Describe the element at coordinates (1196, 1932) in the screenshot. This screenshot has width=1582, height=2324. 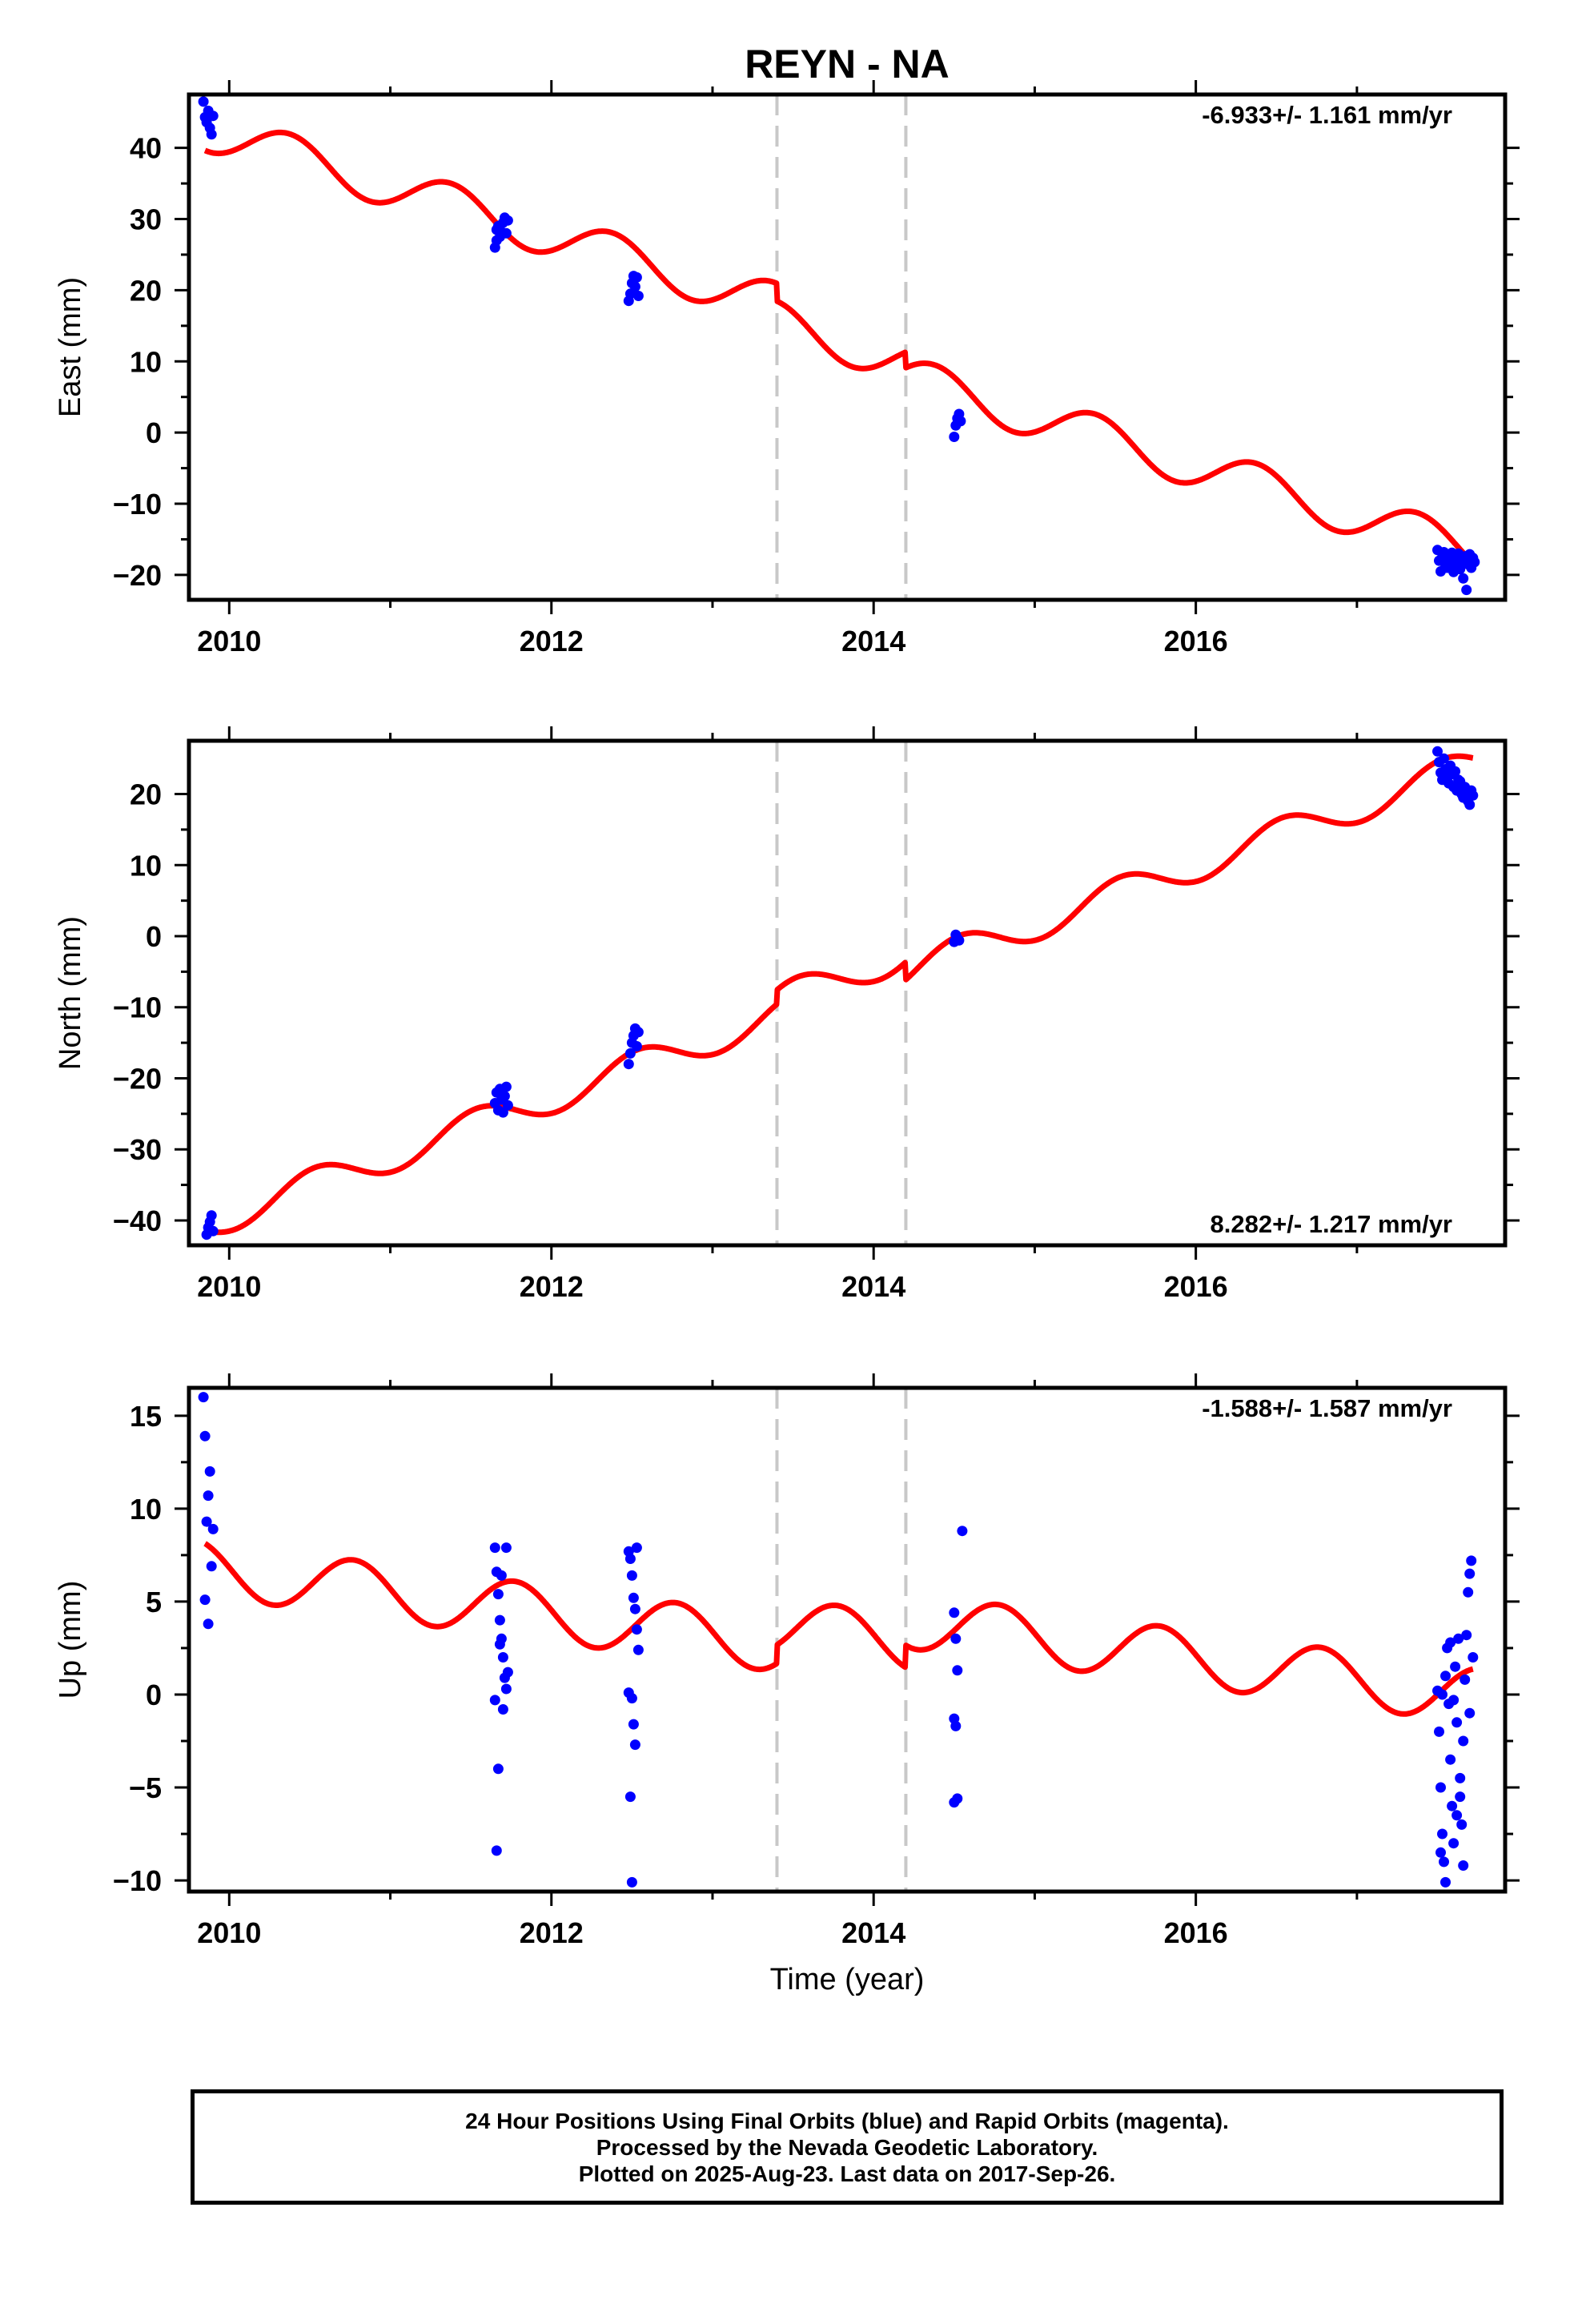
I see `x-tick-label-up-3: 2016` at that location.